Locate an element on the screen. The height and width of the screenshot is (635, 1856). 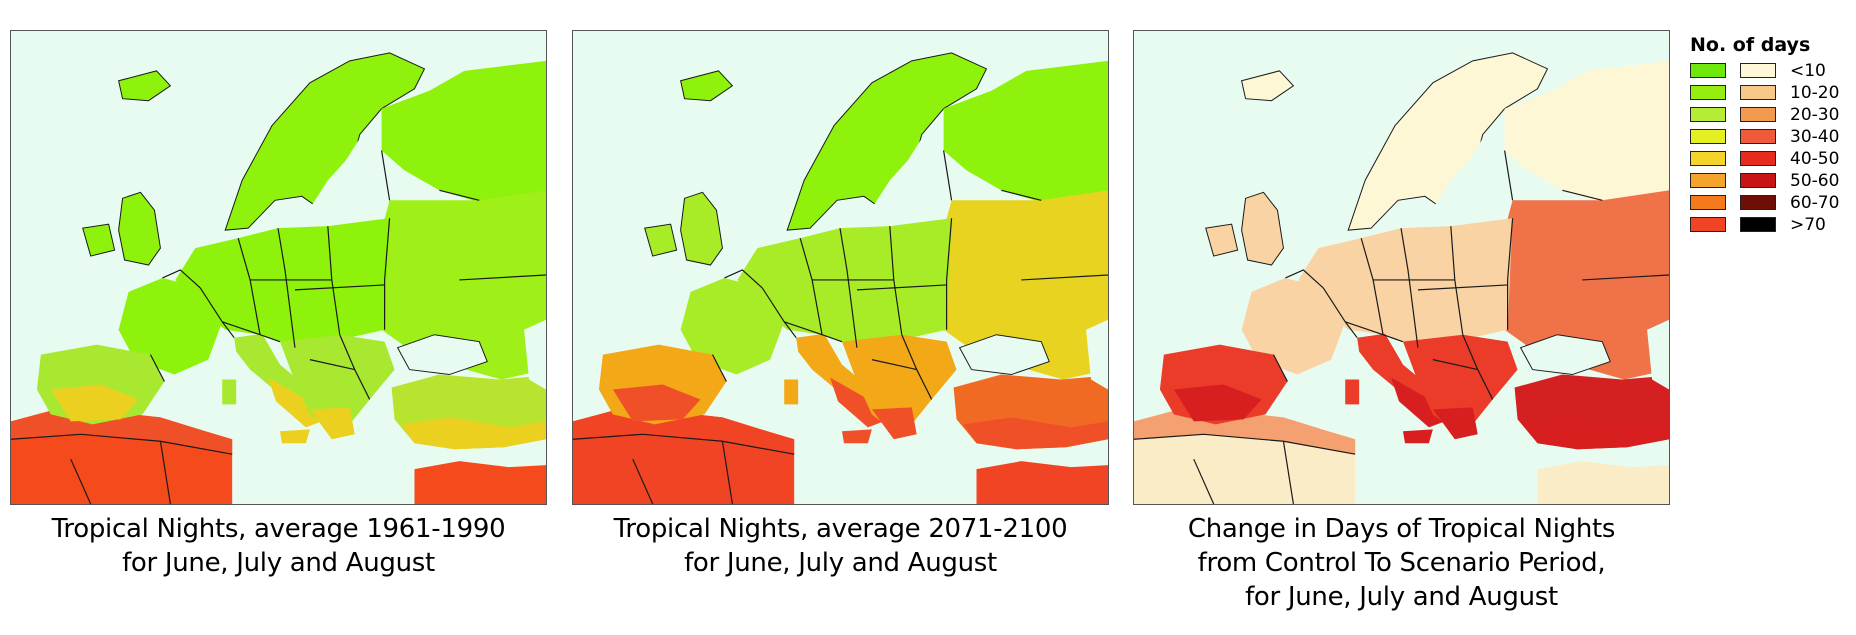
legend-rows: <10 10-20 20-30 30-40 40-50 50-60 60-70 >70 is located at coordinates (1770, 149).